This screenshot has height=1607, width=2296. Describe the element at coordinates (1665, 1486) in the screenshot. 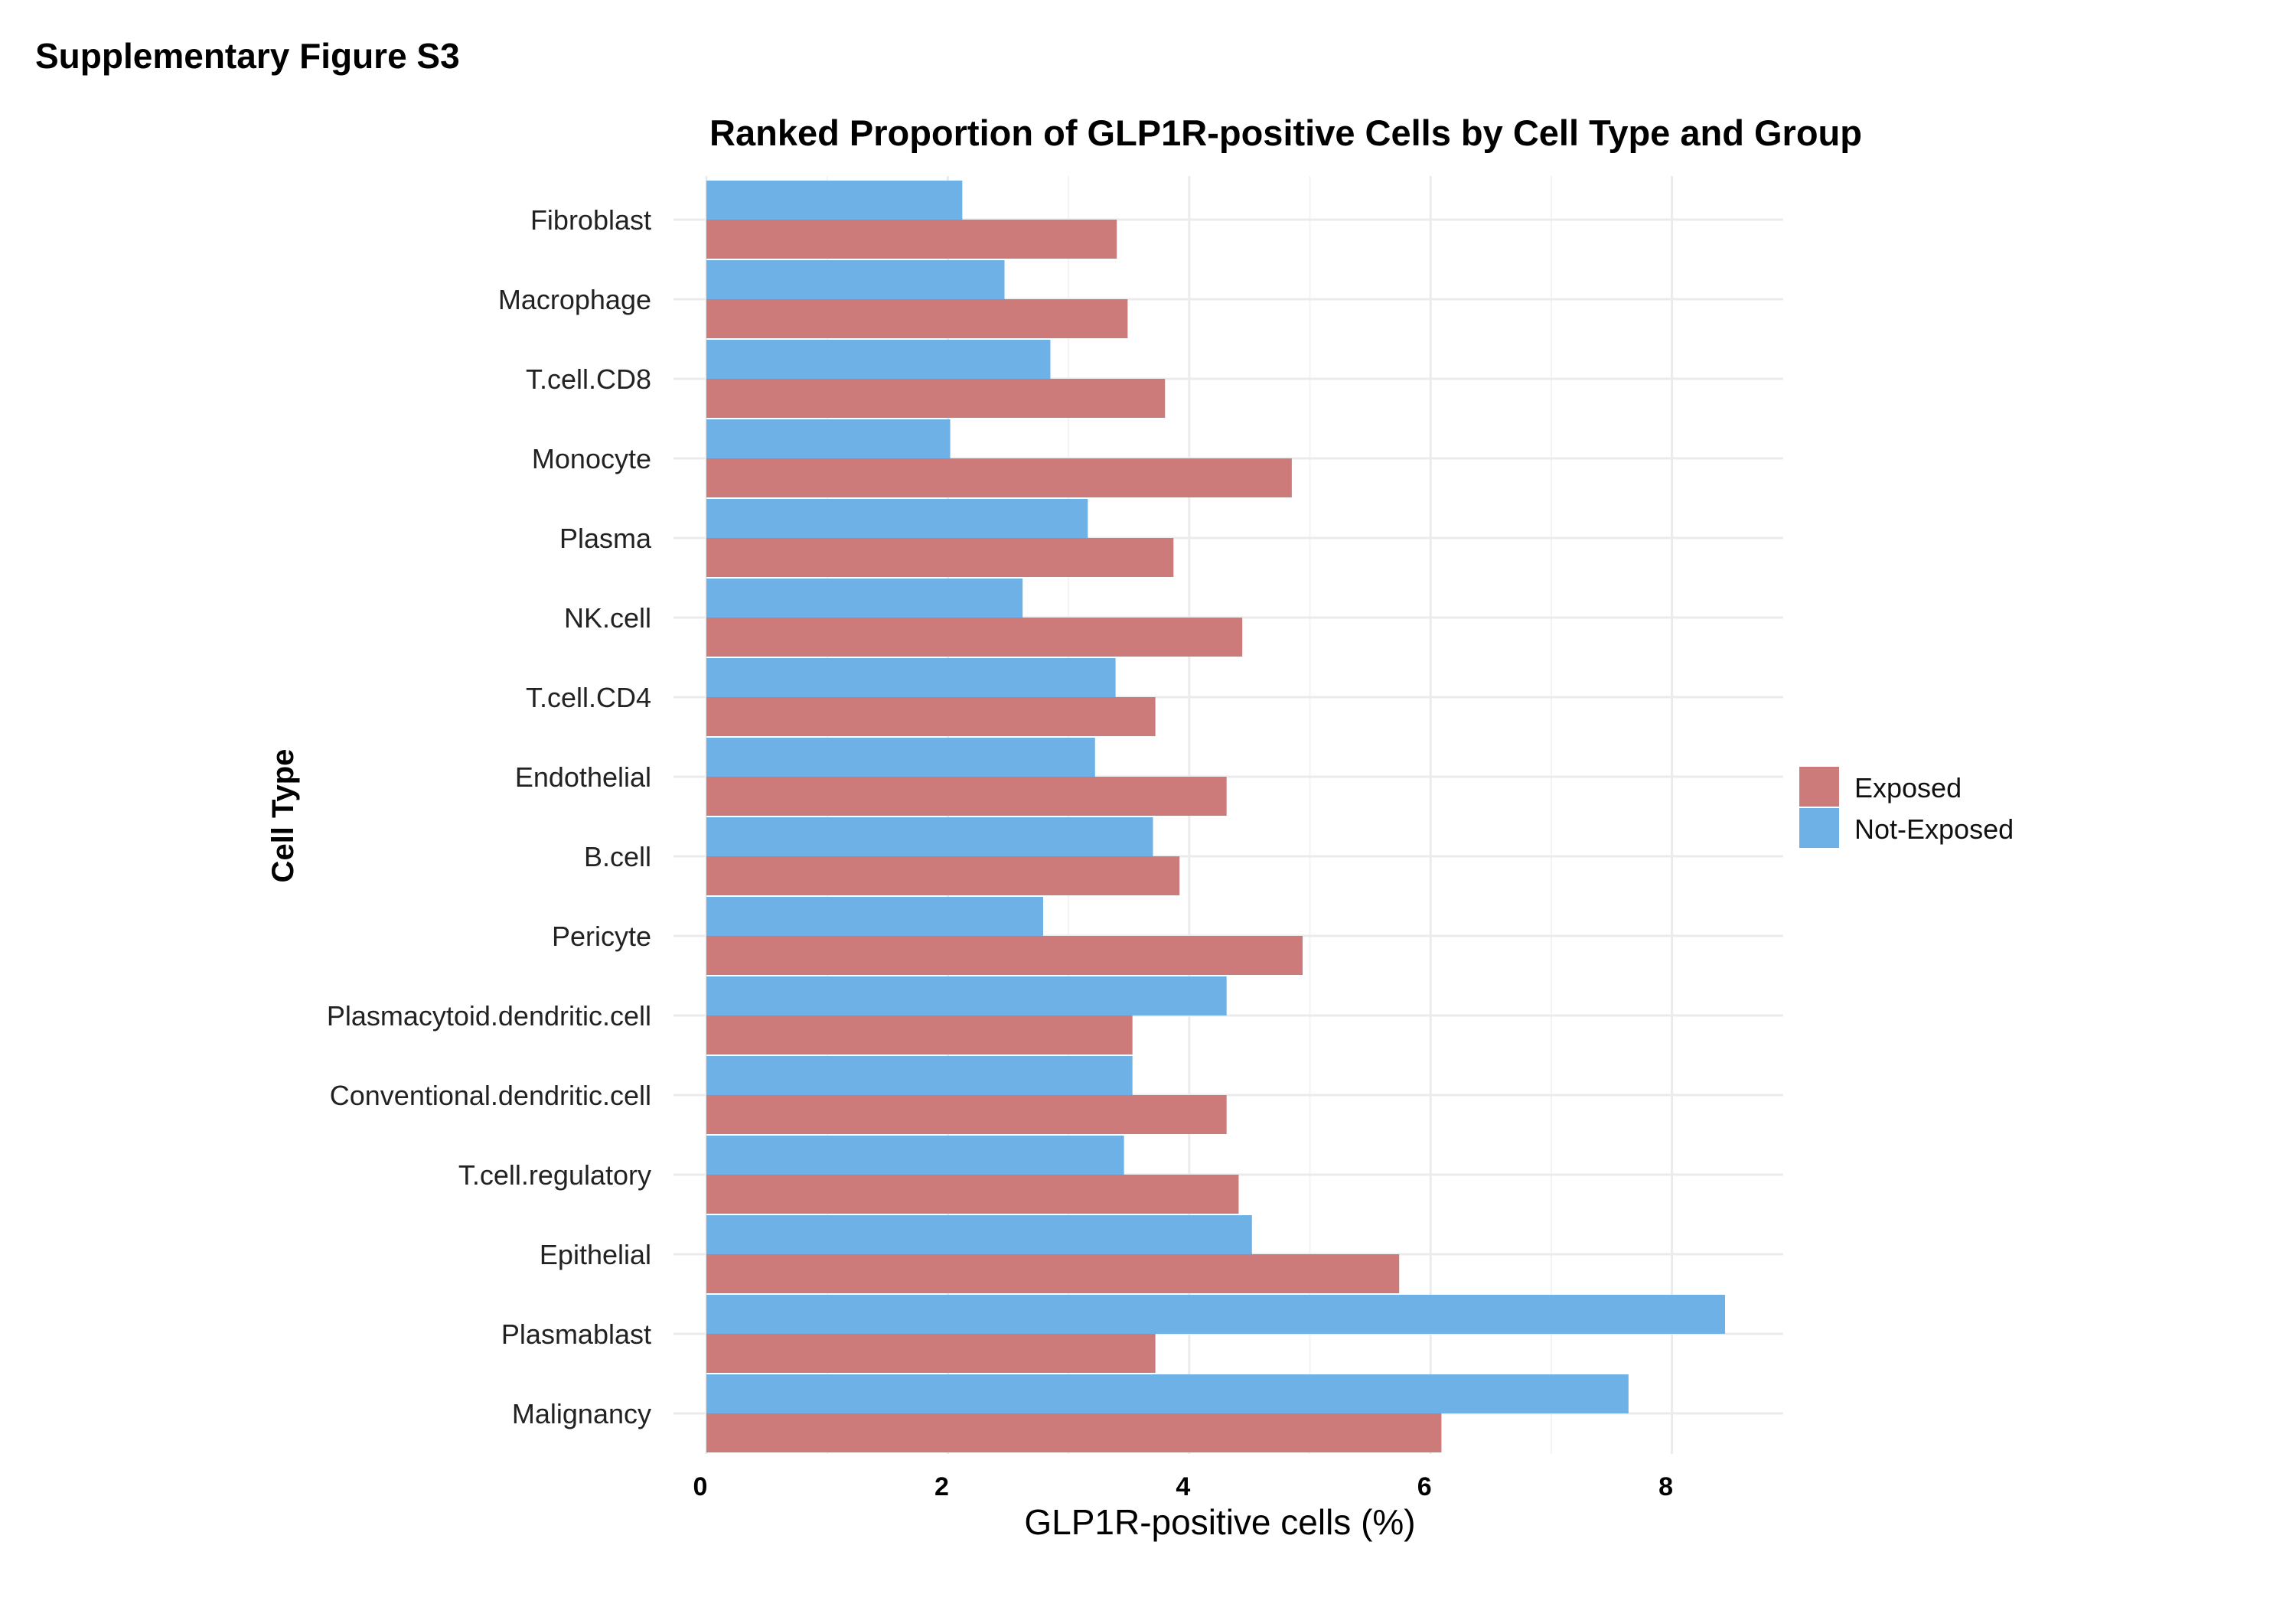

I see `x-tick-label: 8` at that location.